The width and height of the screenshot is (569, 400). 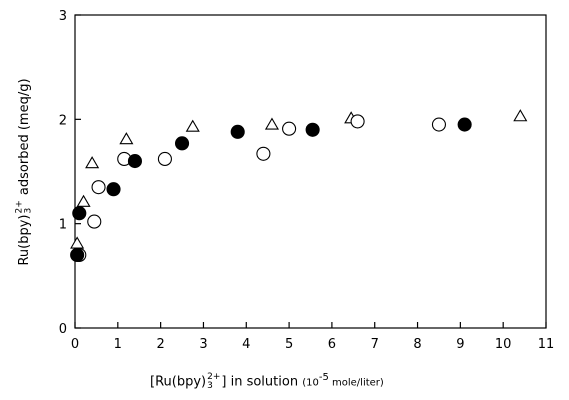 I want to click on y-tick-label: 2, so click(x=63, y=120).